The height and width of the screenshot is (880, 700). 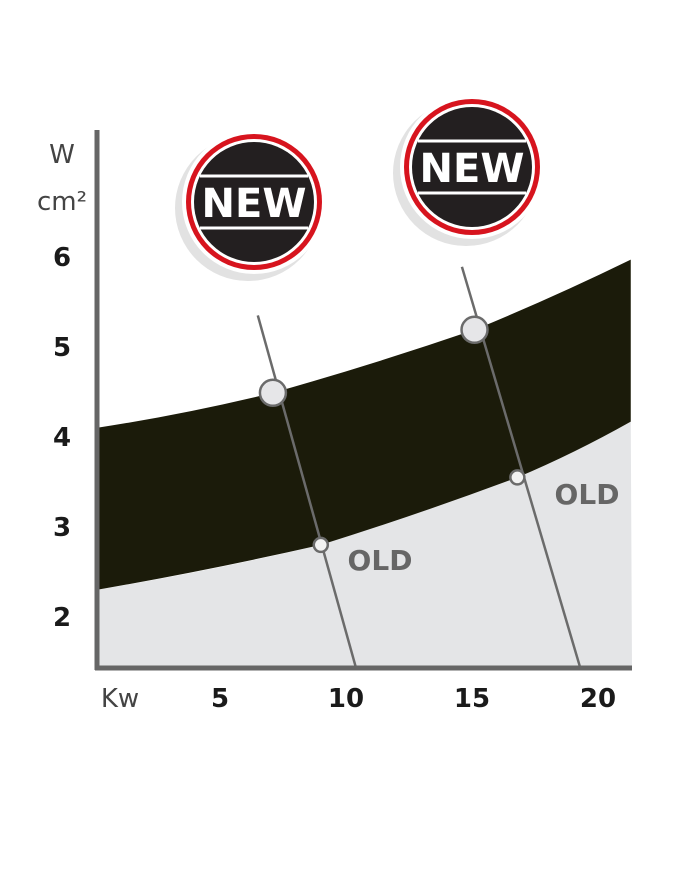 What do you see at coordinates (598, 699) in the screenshot?
I see `x-tick-label: 20` at bounding box center [598, 699].